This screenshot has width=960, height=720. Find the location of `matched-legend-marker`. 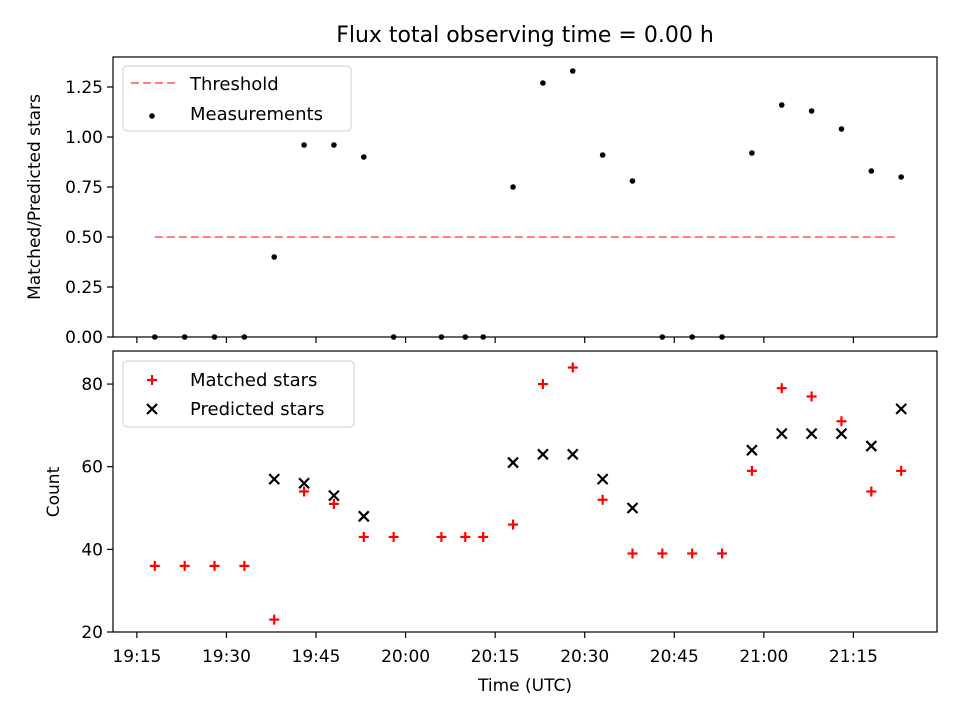

matched-legend-marker is located at coordinates (152, 380).